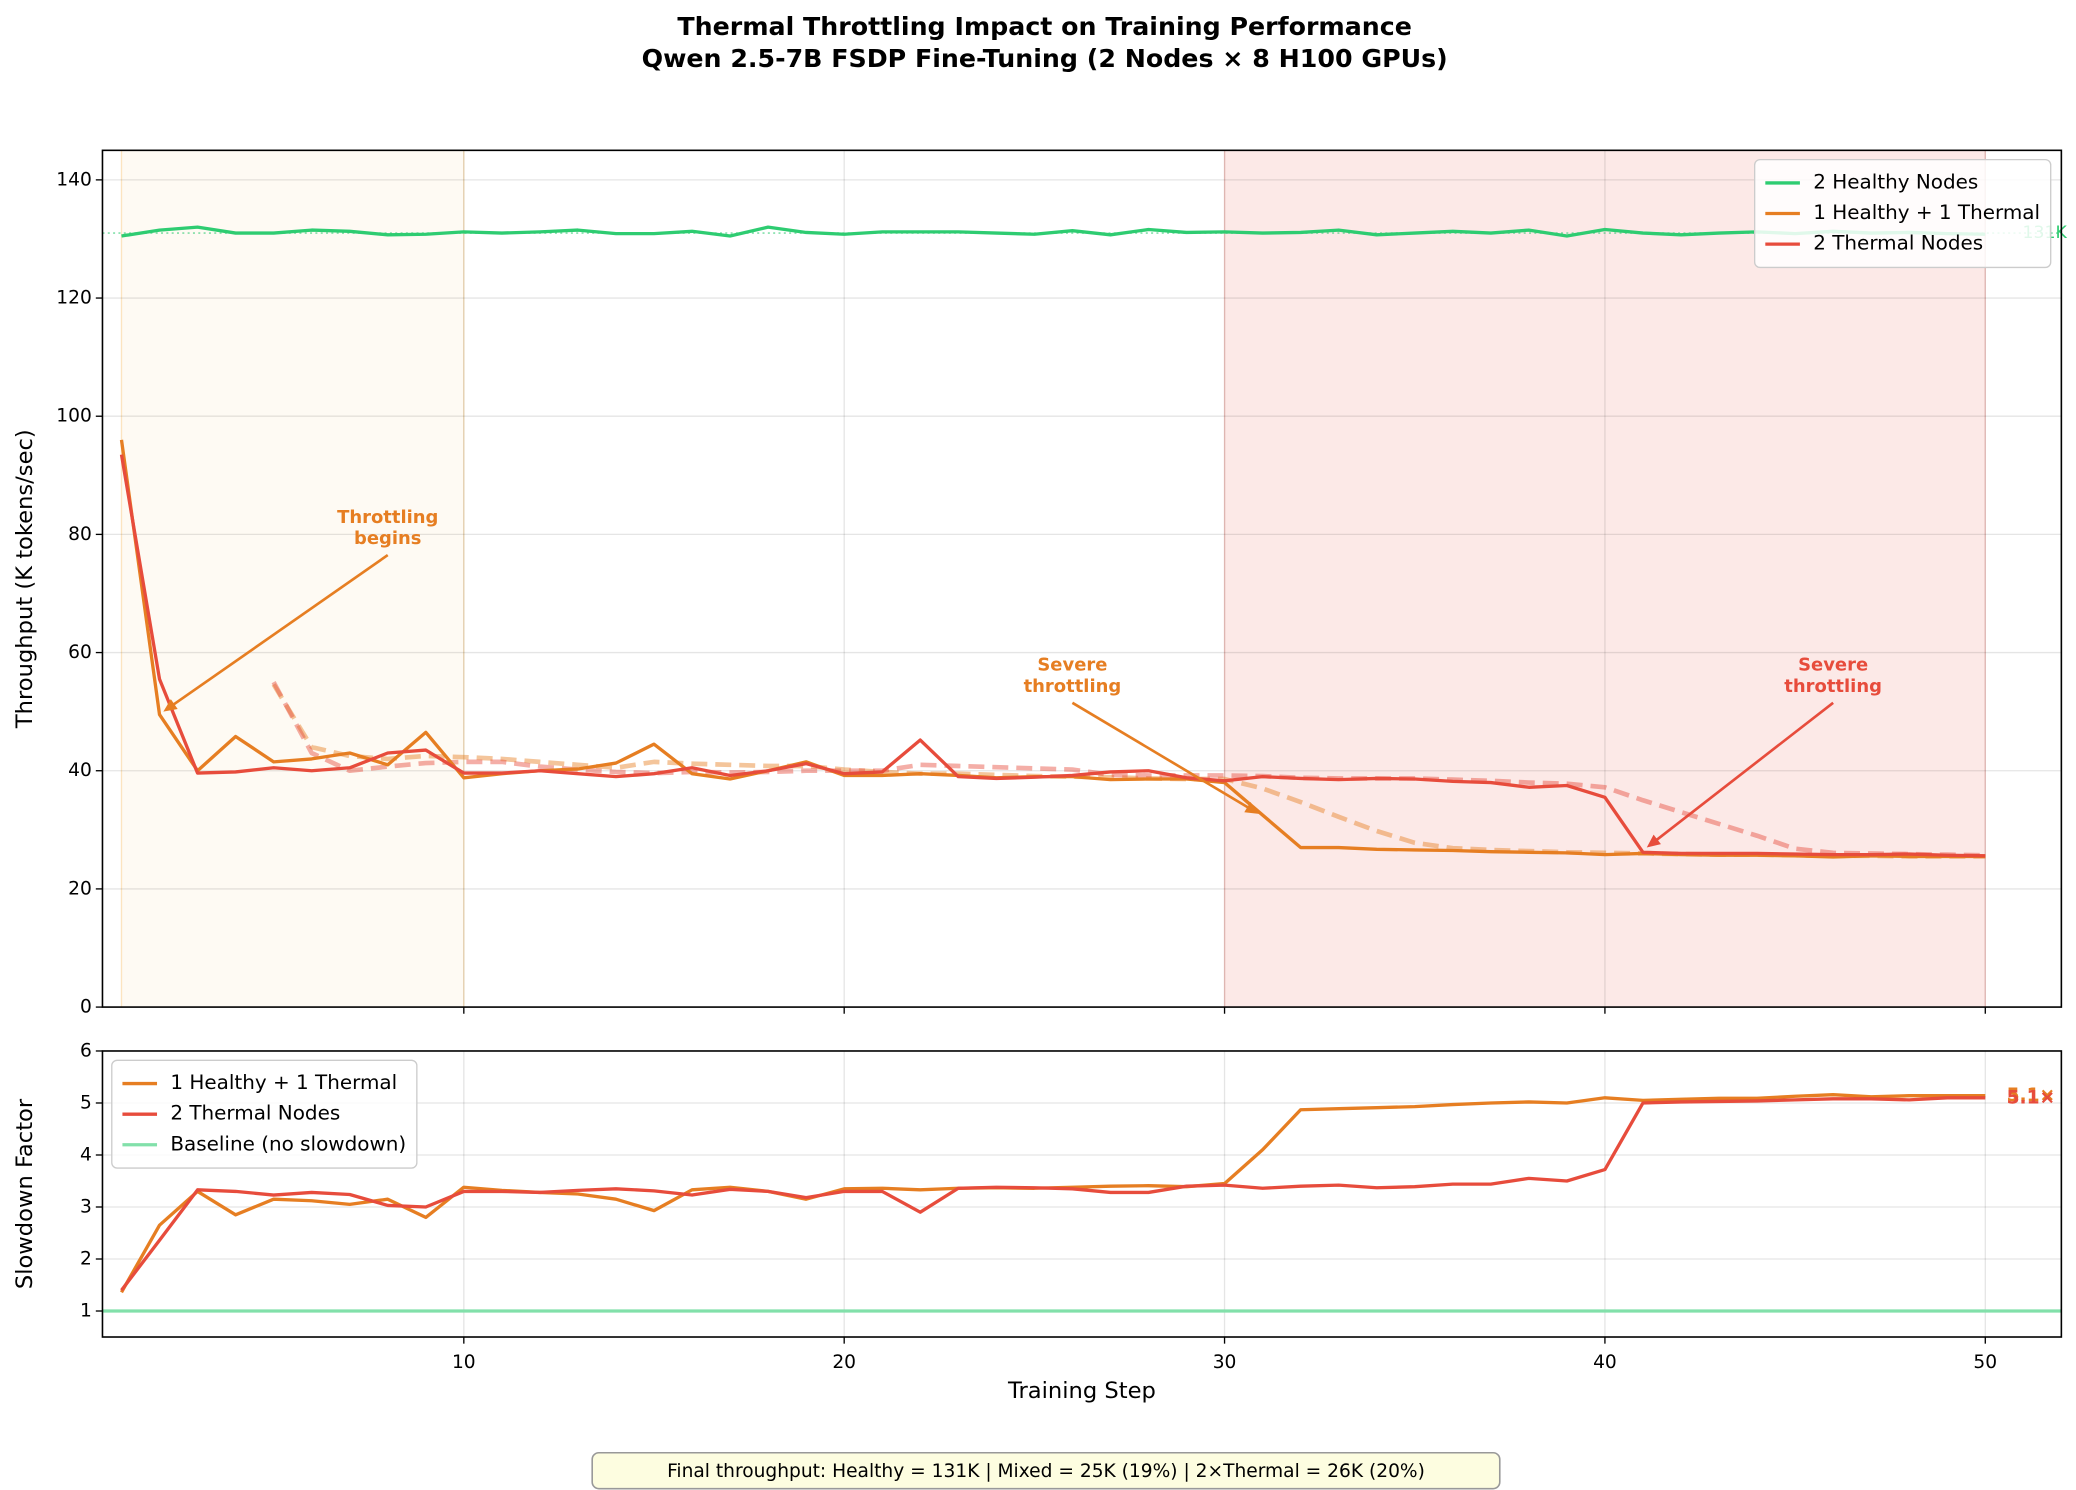 Image resolution: width=2076 pixels, height=1490 pixels. I want to click on x-tick-label: 50, so click(1985, 1362).